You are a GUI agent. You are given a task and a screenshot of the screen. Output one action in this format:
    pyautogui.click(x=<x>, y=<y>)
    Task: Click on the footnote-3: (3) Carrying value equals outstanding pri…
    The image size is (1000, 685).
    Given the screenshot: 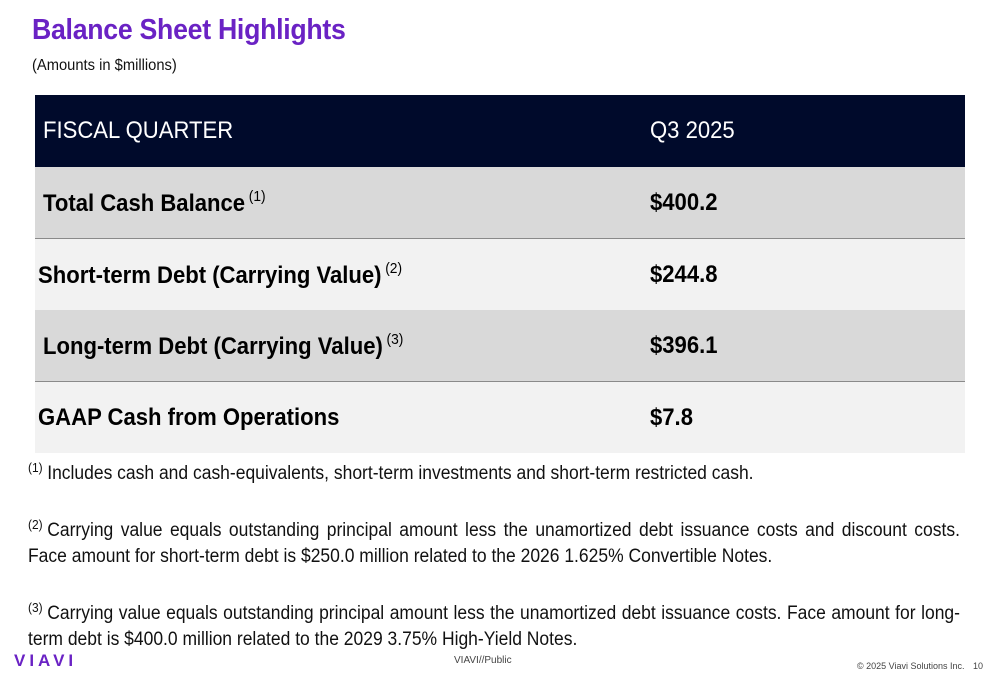 What is the action you would take?
    pyautogui.click(x=494, y=625)
    